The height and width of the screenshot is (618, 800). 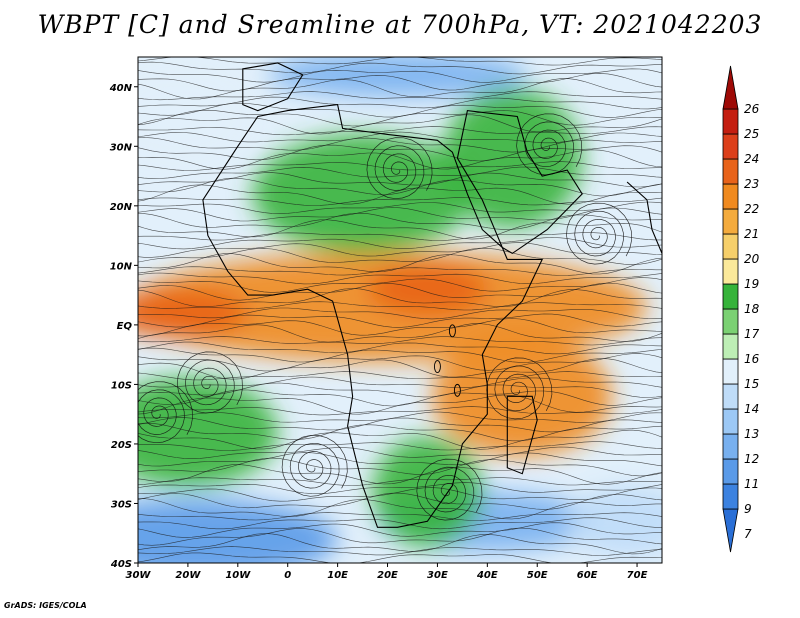 What do you see at coordinates (121, 88) in the screenshot?
I see `lat-tick-label: 40N` at bounding box center [121, 88].